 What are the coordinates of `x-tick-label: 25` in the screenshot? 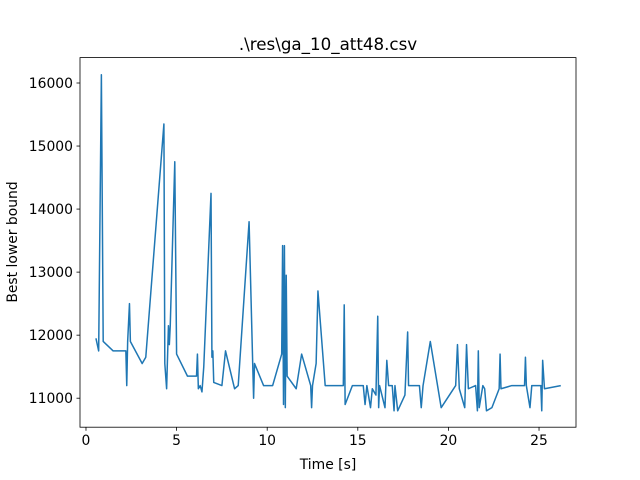 It's located at (539, 441).